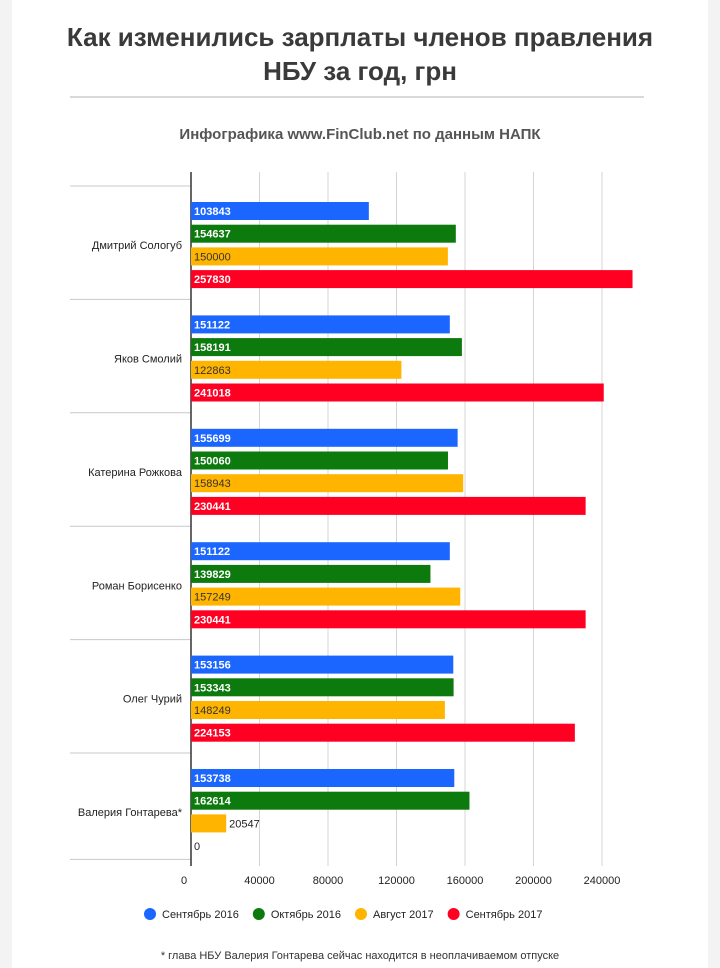  What do you see at coordinates (212, 711) in the screenshot?
I see `data-label: 148249` at bounding box center [212, 711].